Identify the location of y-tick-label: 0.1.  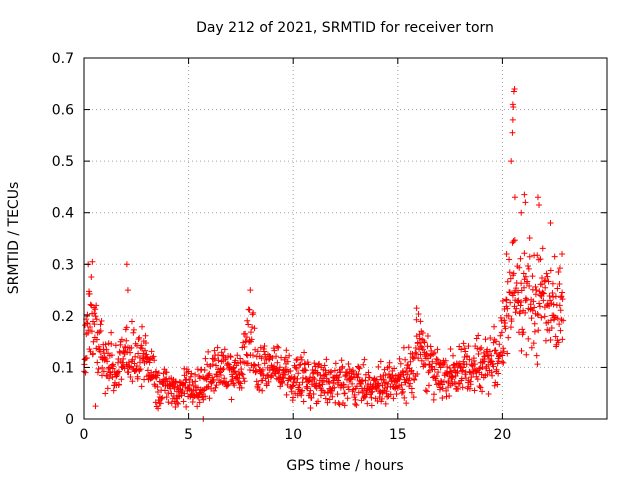
(63, 368).